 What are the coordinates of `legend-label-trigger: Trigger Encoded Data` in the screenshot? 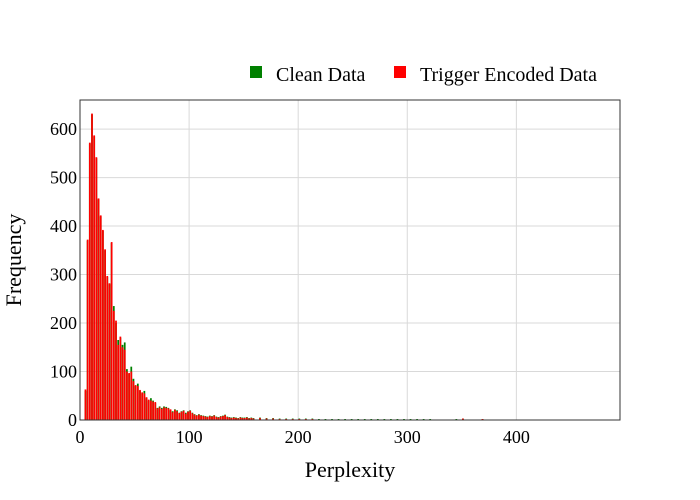 It's located at (508, 75).